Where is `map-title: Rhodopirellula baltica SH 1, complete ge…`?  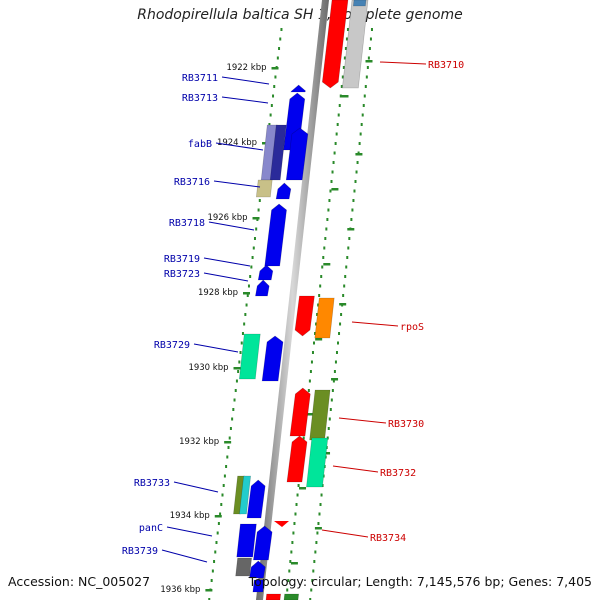 map-title: Rhodopirellula baltica SH 1, complete ge… is located at coordinates (300, 15).